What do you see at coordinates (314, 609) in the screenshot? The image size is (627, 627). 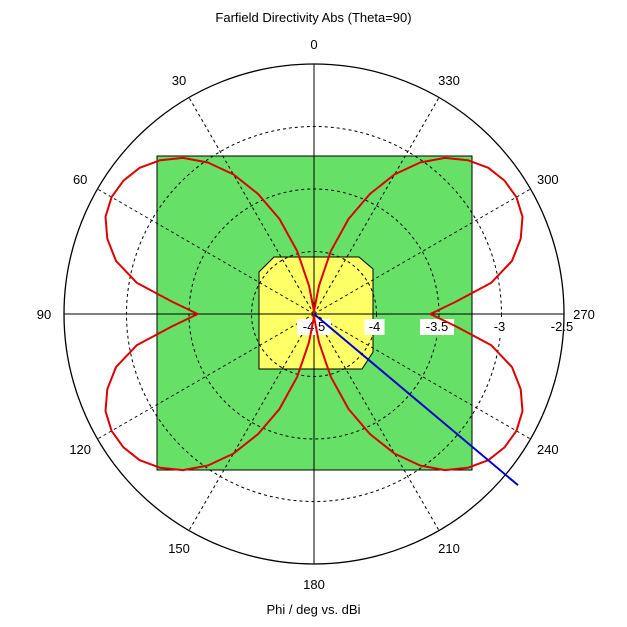 I see `x-axis-label: Phi / deg vs. dBi` at bounding box center [314, 609].